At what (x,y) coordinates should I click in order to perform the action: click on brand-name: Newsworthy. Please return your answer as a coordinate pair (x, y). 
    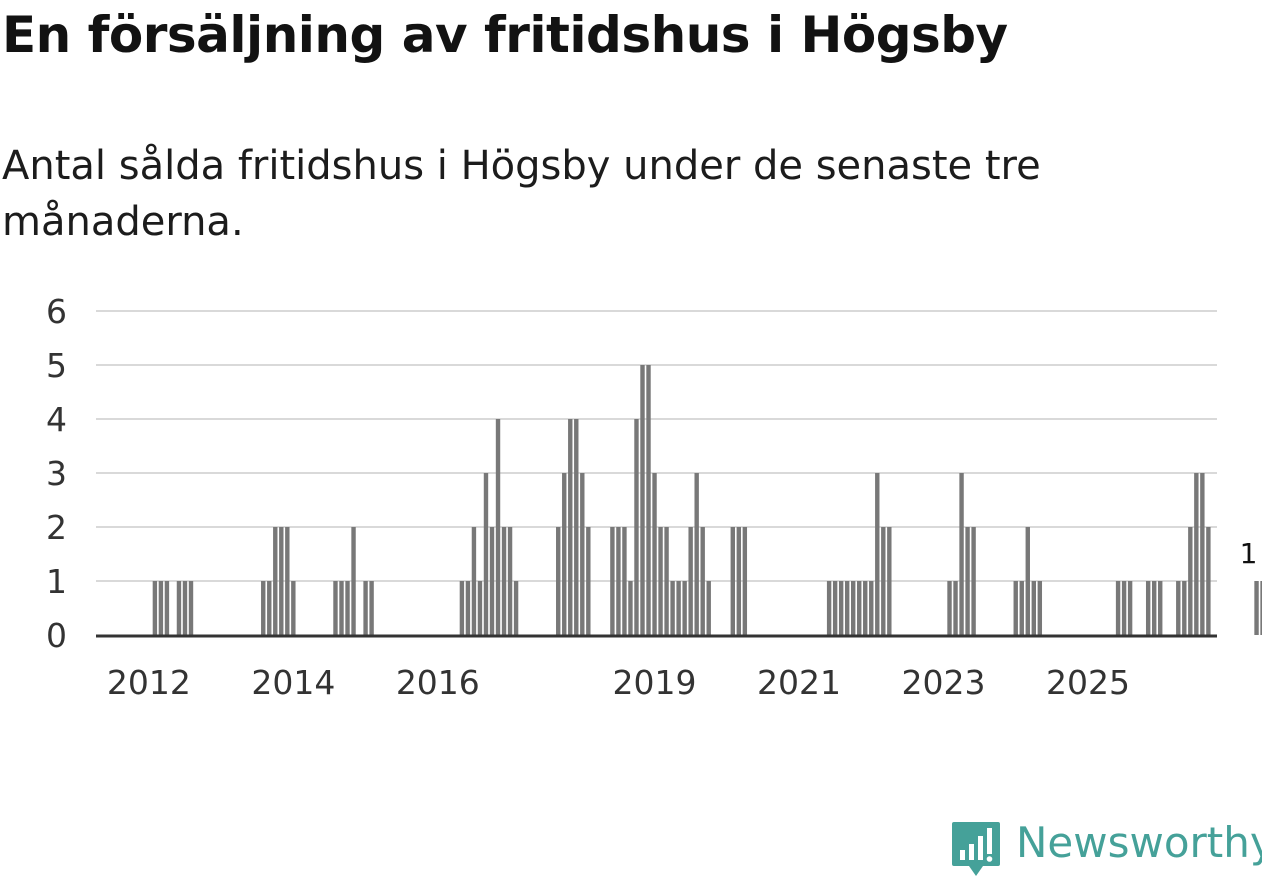
    Looking at the image, I should click on (1139, 842).